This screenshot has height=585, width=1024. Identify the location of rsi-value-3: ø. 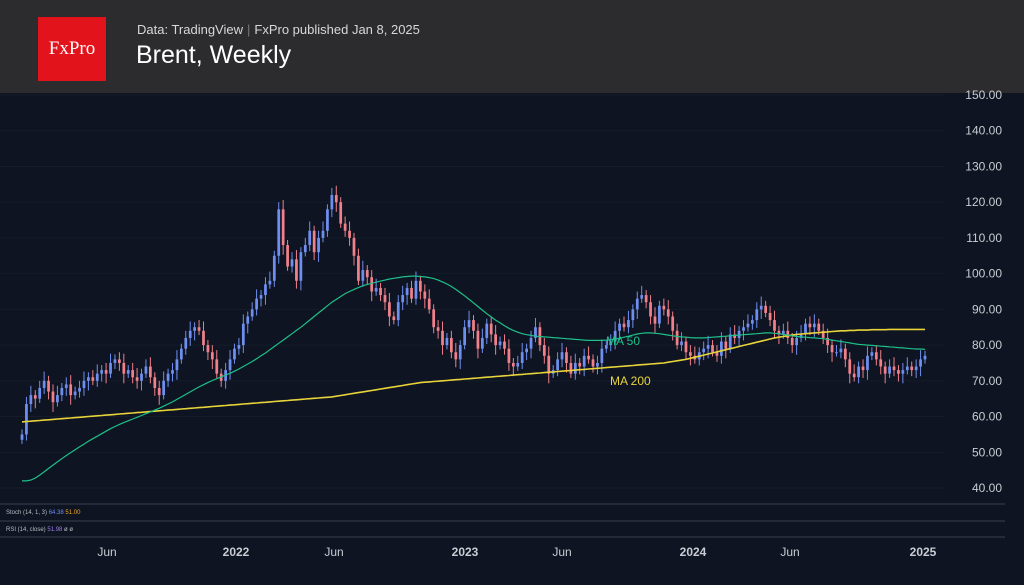
(71, 530).